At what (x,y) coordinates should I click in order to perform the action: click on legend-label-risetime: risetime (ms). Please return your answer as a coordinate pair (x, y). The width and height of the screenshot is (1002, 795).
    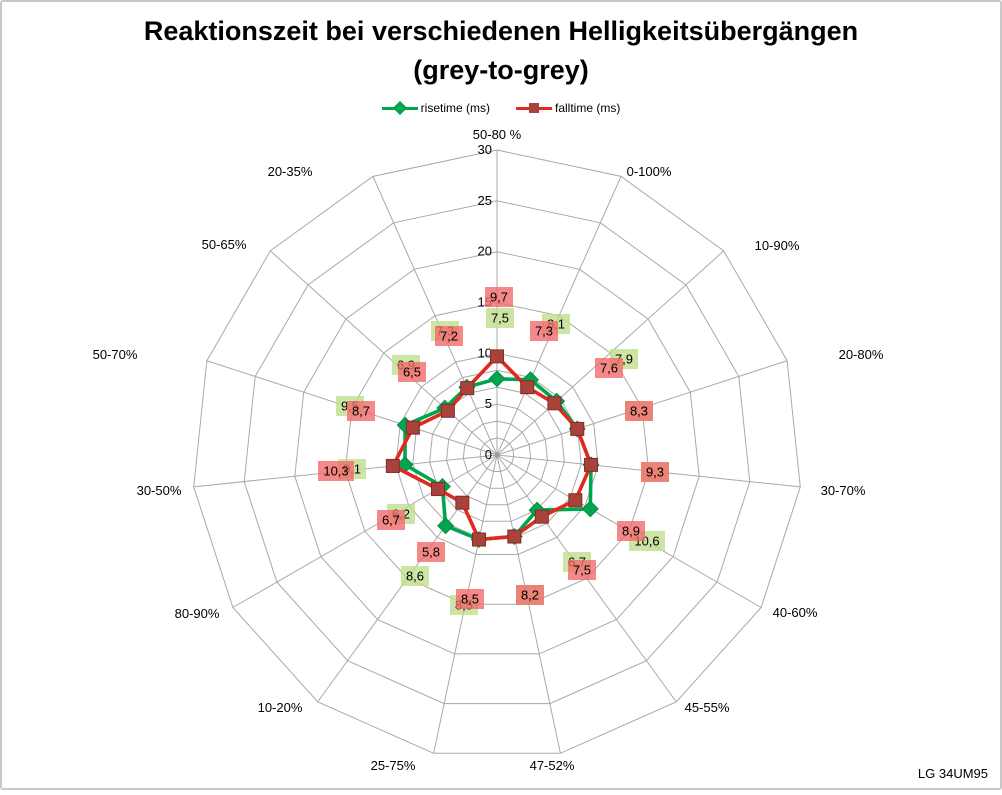
    Looking at the image, I should click on (455, 108).